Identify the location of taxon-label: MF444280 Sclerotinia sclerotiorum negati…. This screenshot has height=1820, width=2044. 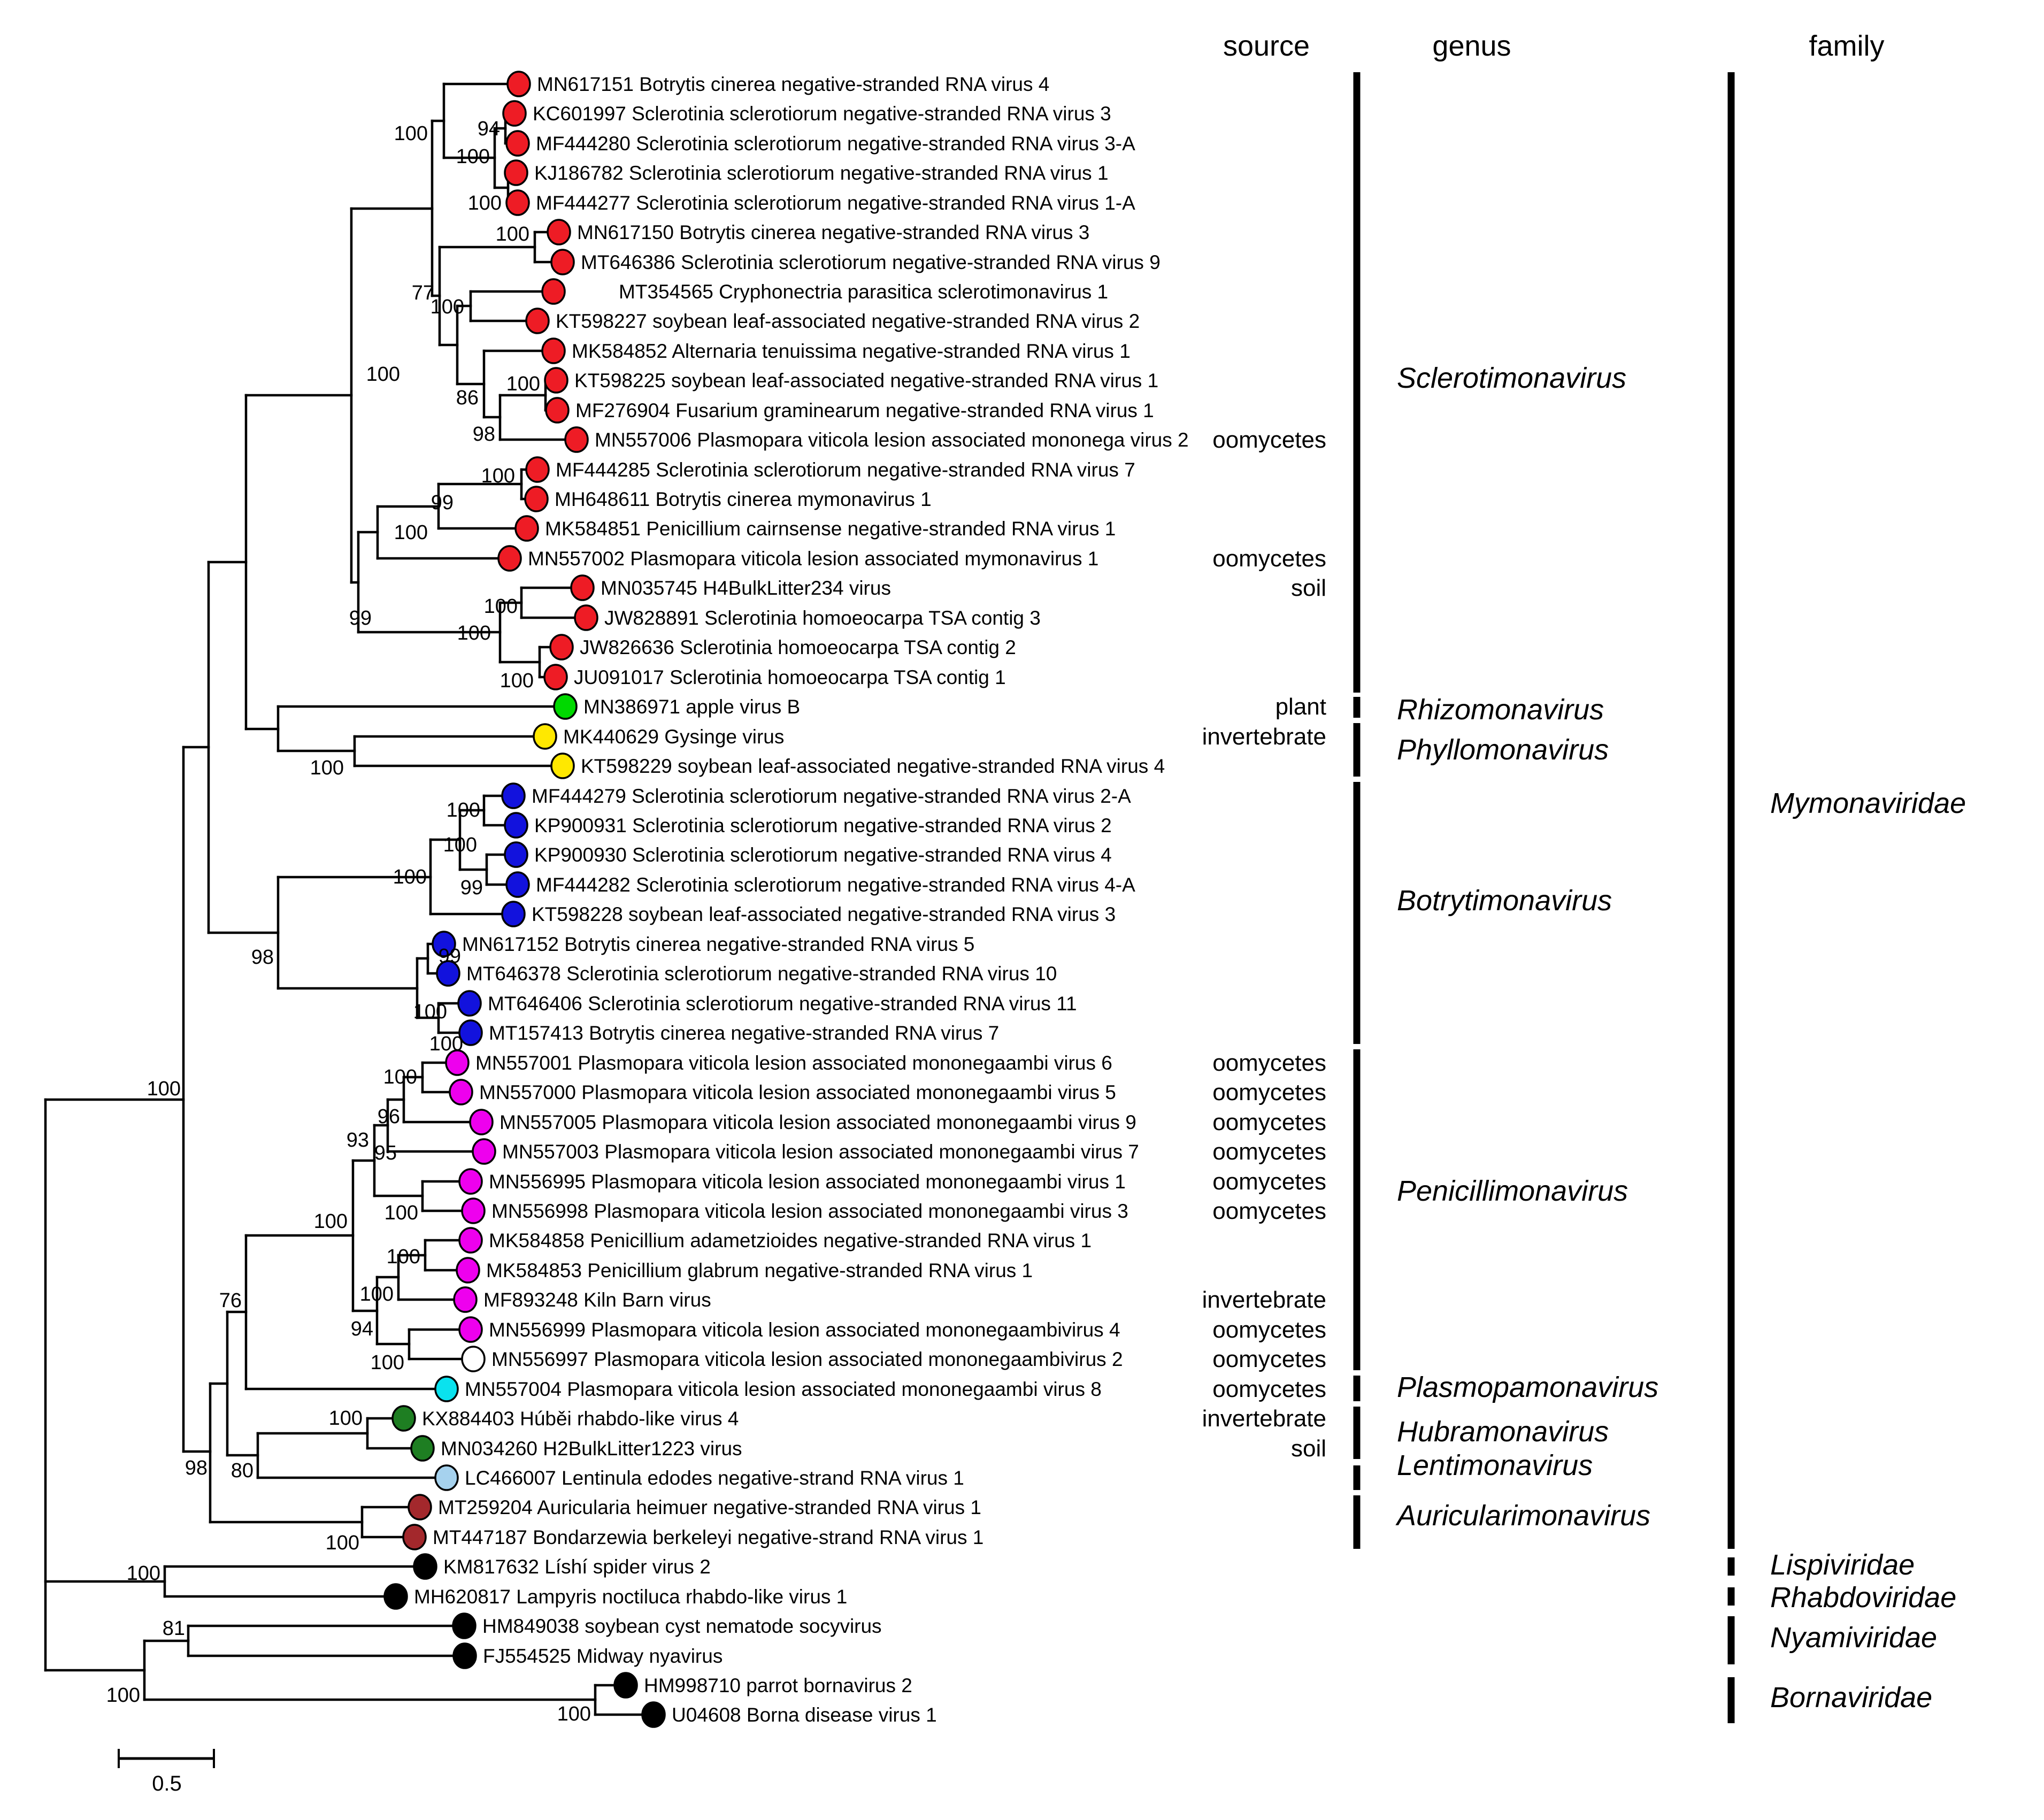
(835, 144).